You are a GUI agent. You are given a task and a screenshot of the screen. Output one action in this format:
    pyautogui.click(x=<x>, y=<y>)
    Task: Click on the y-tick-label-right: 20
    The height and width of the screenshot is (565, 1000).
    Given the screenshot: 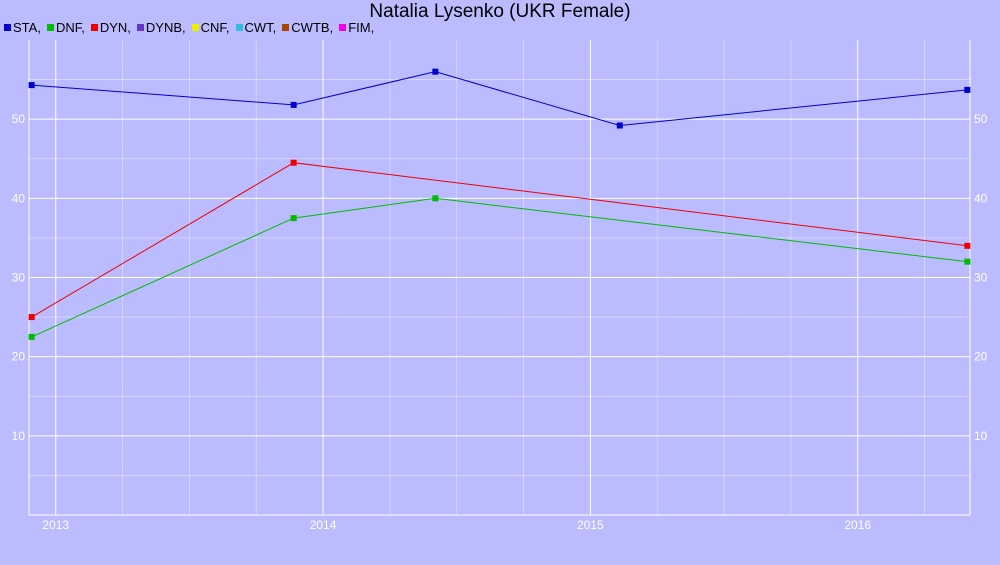 What is the action you would take?
    pyautogui.click(x=981, y=357)
    